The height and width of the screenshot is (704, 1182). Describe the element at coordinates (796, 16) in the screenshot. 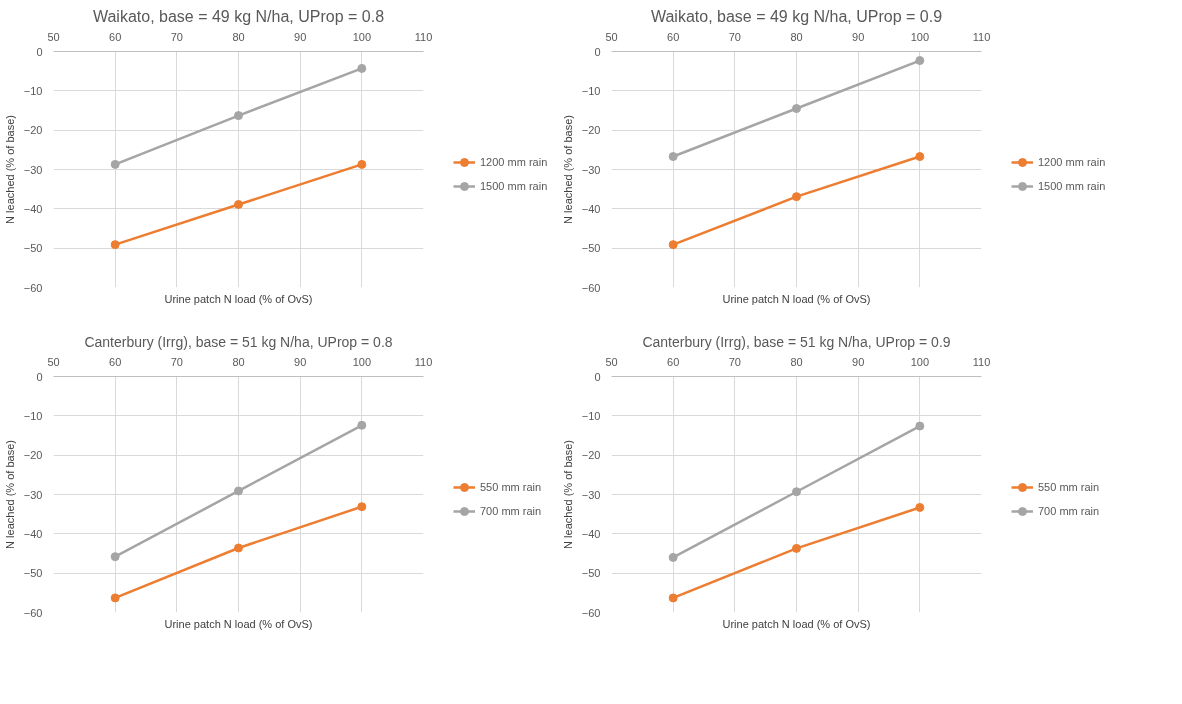

I see `chart-title: Waikato, base = 49 kg N/ha, UProp = 0.9` at that location.